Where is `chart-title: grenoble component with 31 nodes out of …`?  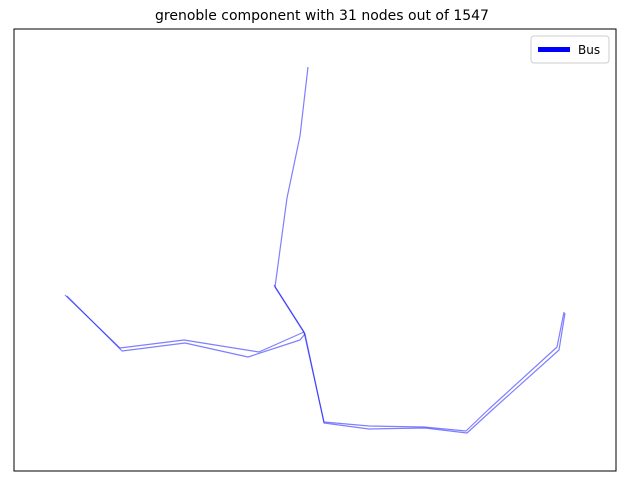 chart-title: grenoble component with 31 nodes out of … is located at coordinates (322, 16).